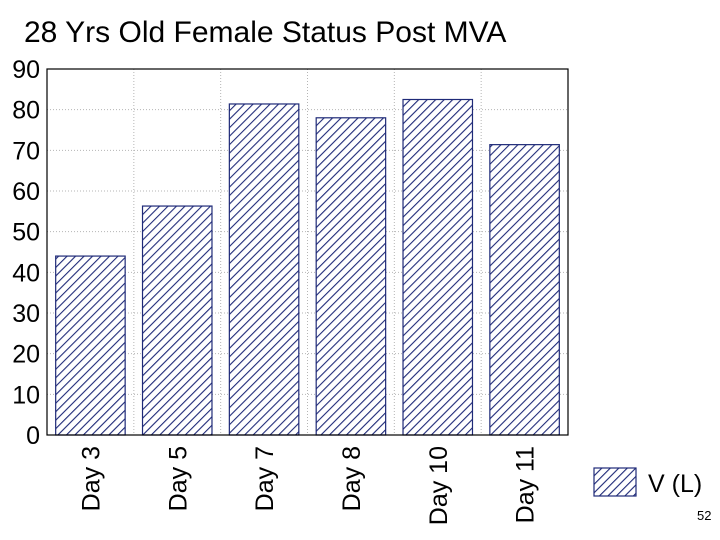 The image size is (720, 540). Describe the element at coordinates (308, 485) in the screenshot. I see `x-tick-labels: Day 3 Day 5 Day 7 Day 8 Day 10 Day 11` at that location.